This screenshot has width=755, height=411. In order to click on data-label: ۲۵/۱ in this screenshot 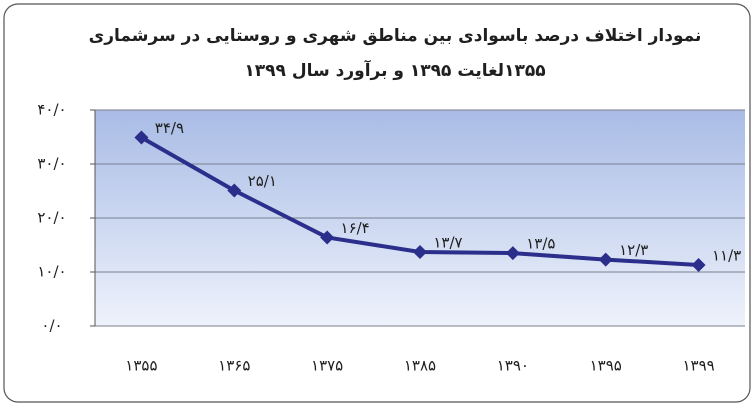, I will do `click(262, 181)`.